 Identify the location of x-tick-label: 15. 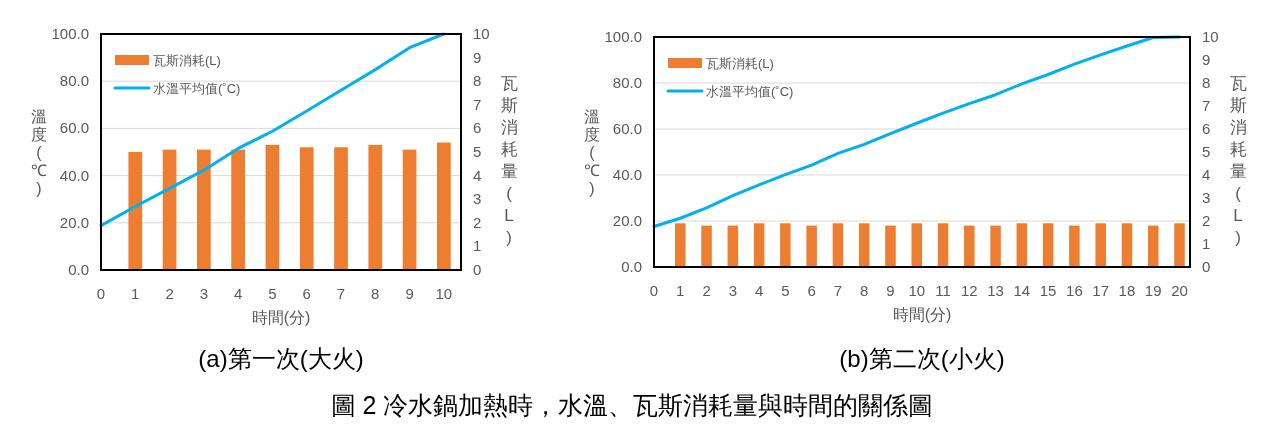
(1048, 290).